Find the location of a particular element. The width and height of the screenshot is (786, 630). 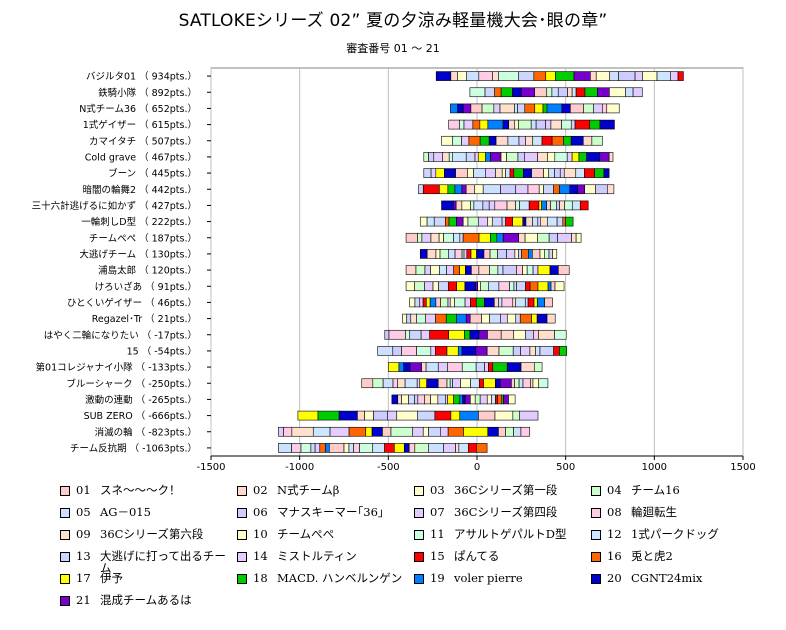

category-label: 浦島太郎 （ 120pts.） is located at coordinates (147, 271).